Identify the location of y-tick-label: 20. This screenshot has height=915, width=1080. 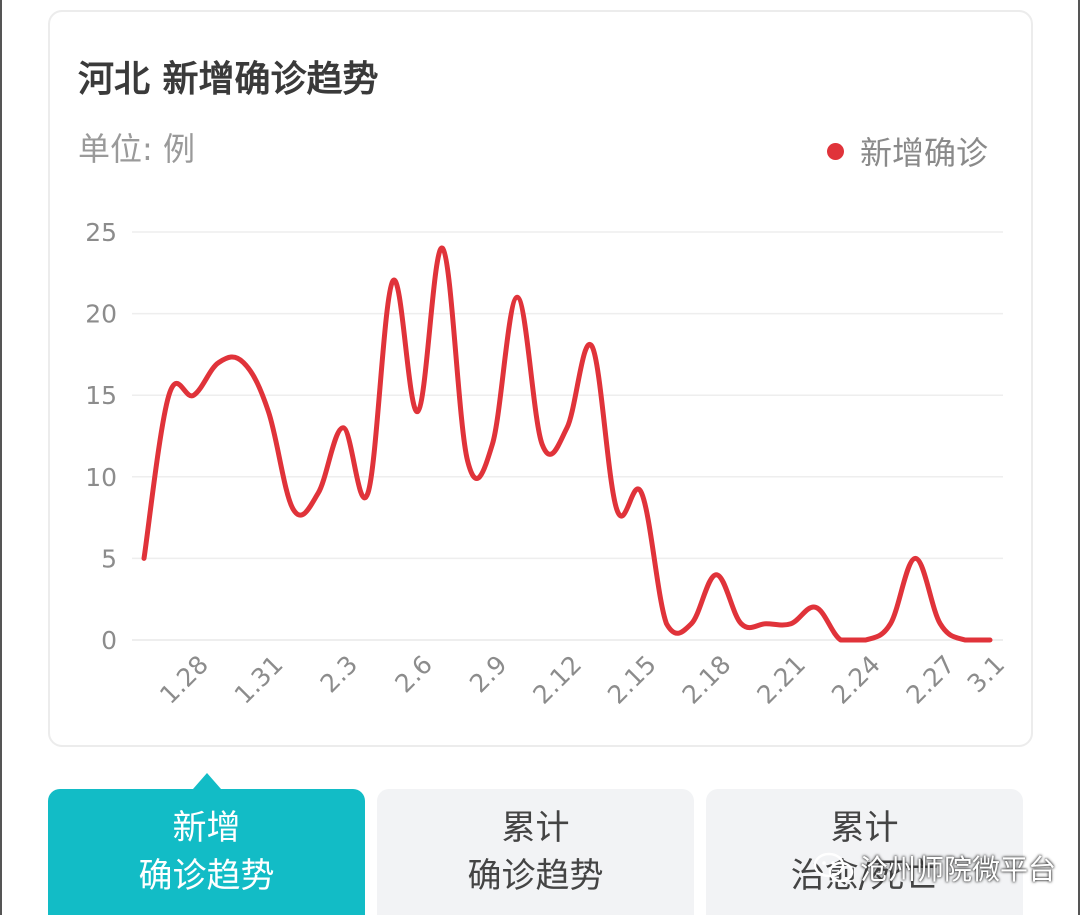
(101, 314).